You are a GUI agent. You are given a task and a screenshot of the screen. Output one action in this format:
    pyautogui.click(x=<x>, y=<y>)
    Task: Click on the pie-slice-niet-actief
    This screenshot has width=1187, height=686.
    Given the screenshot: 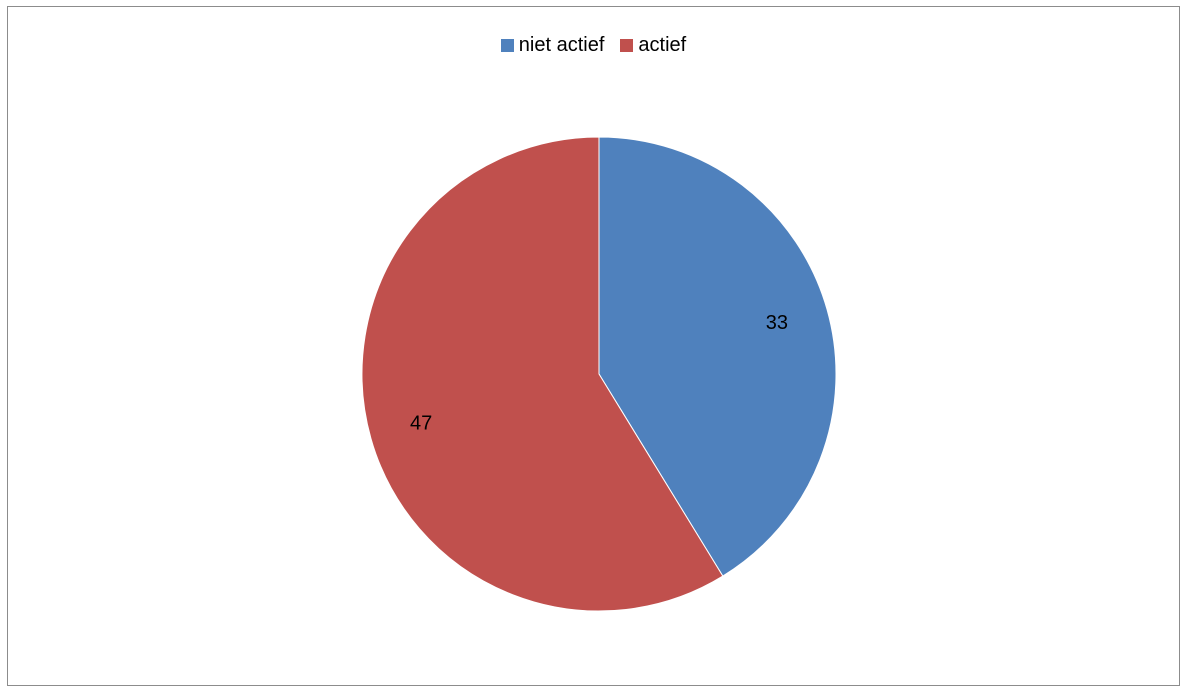 What is the action you would take?
    pyautogui.click(x=717, y=356)
    